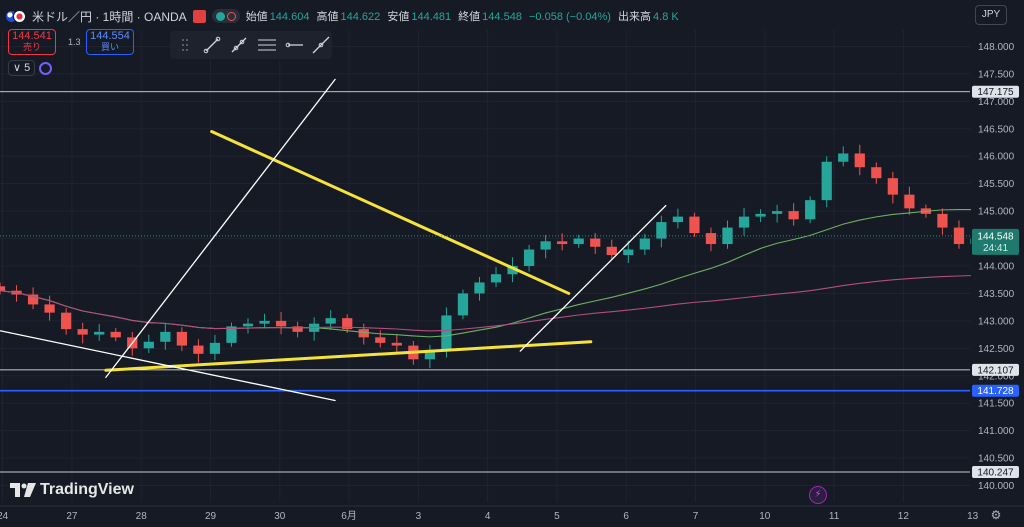 Image resolution: width=1024 pixels, height=527 pixels. Describe the element at coordinates (211, 45) in the screenshot. I see `trend-line-tool-icon` at that location.